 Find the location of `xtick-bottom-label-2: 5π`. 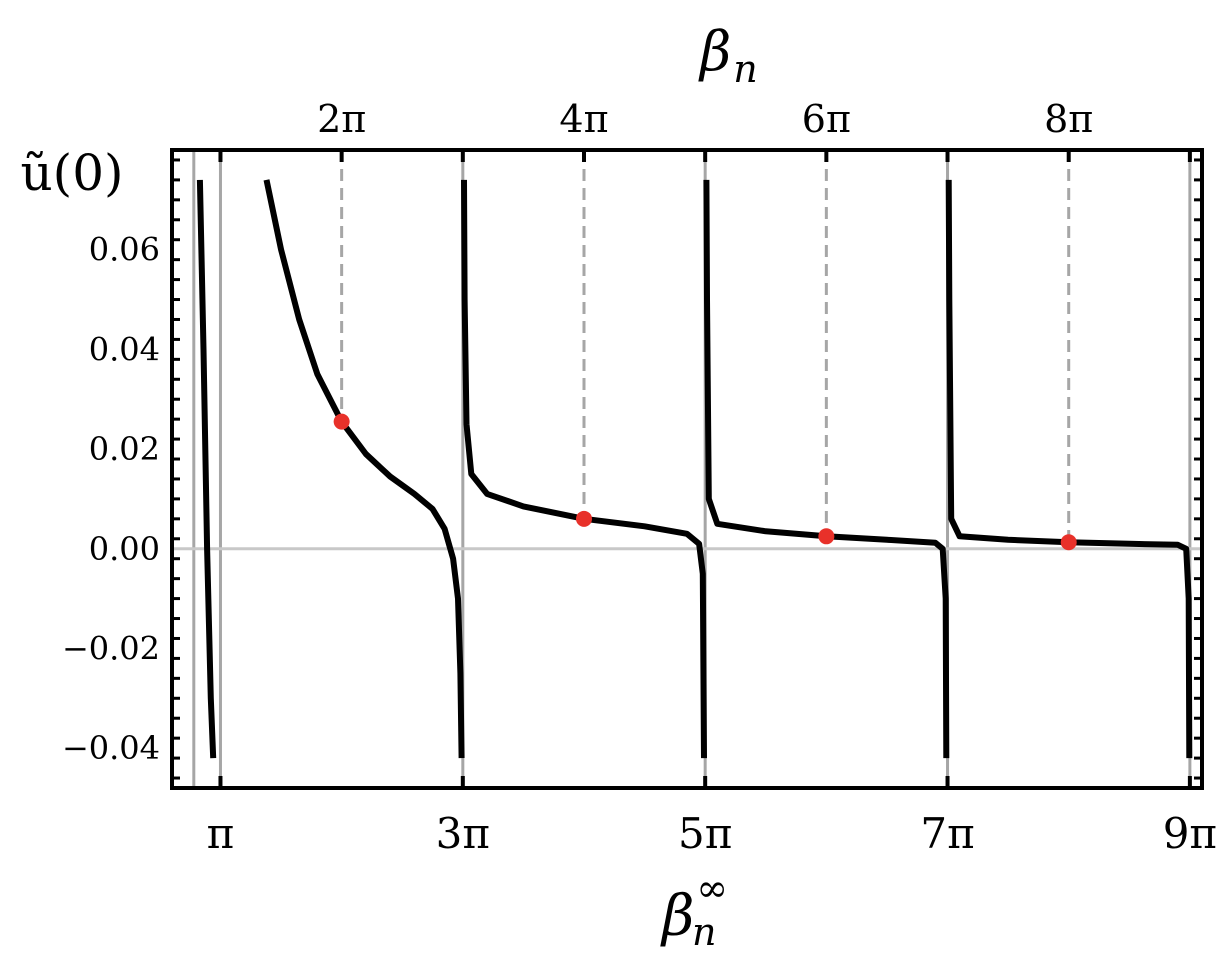

xtick-bottom-label-2: 5π is located at coordinates (705, 833).